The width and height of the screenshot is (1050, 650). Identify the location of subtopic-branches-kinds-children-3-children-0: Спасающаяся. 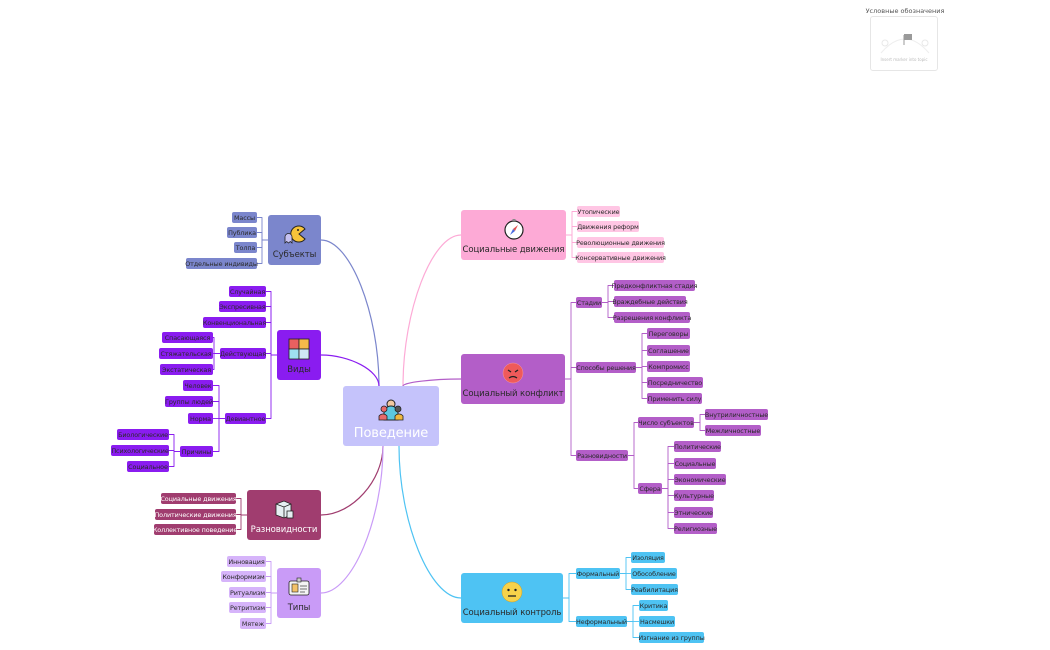
(187, 337).